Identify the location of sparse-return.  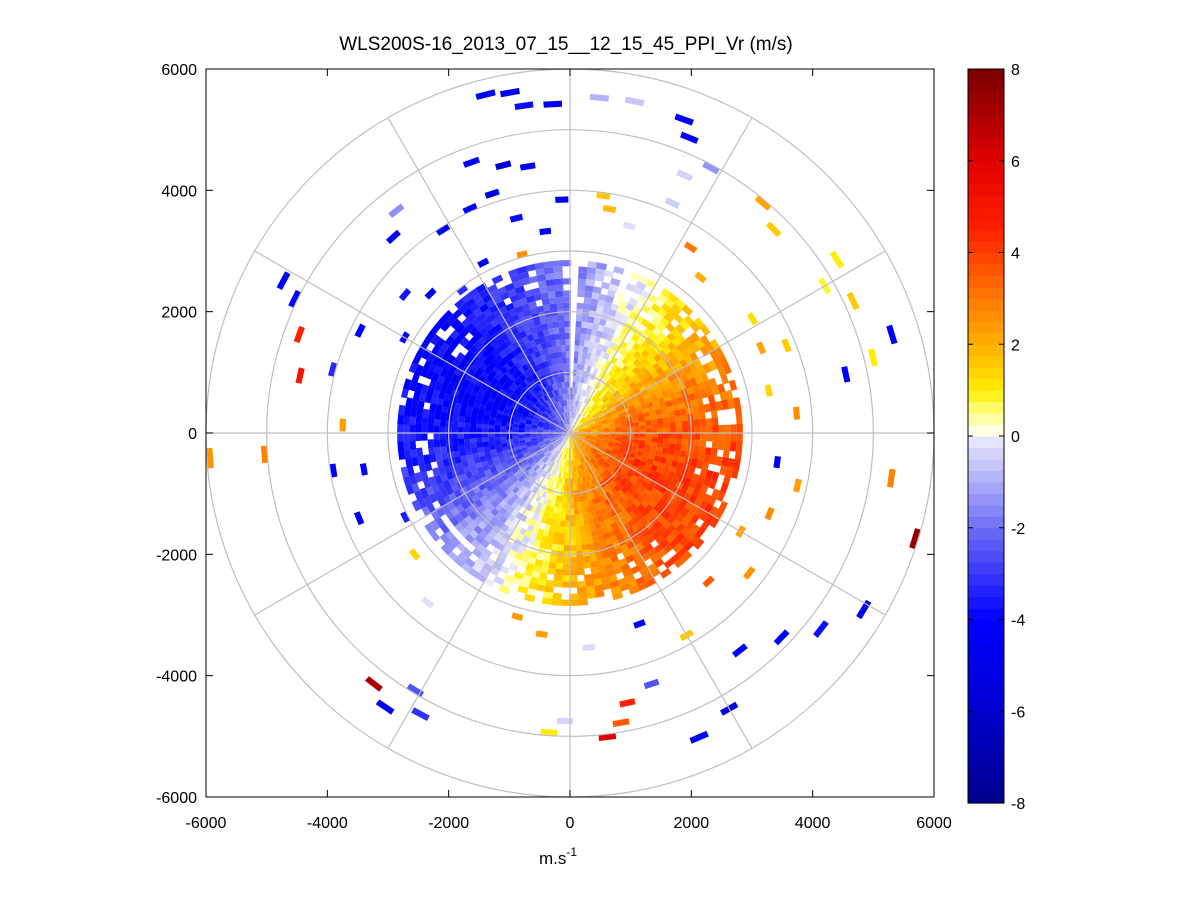
(471, 162).